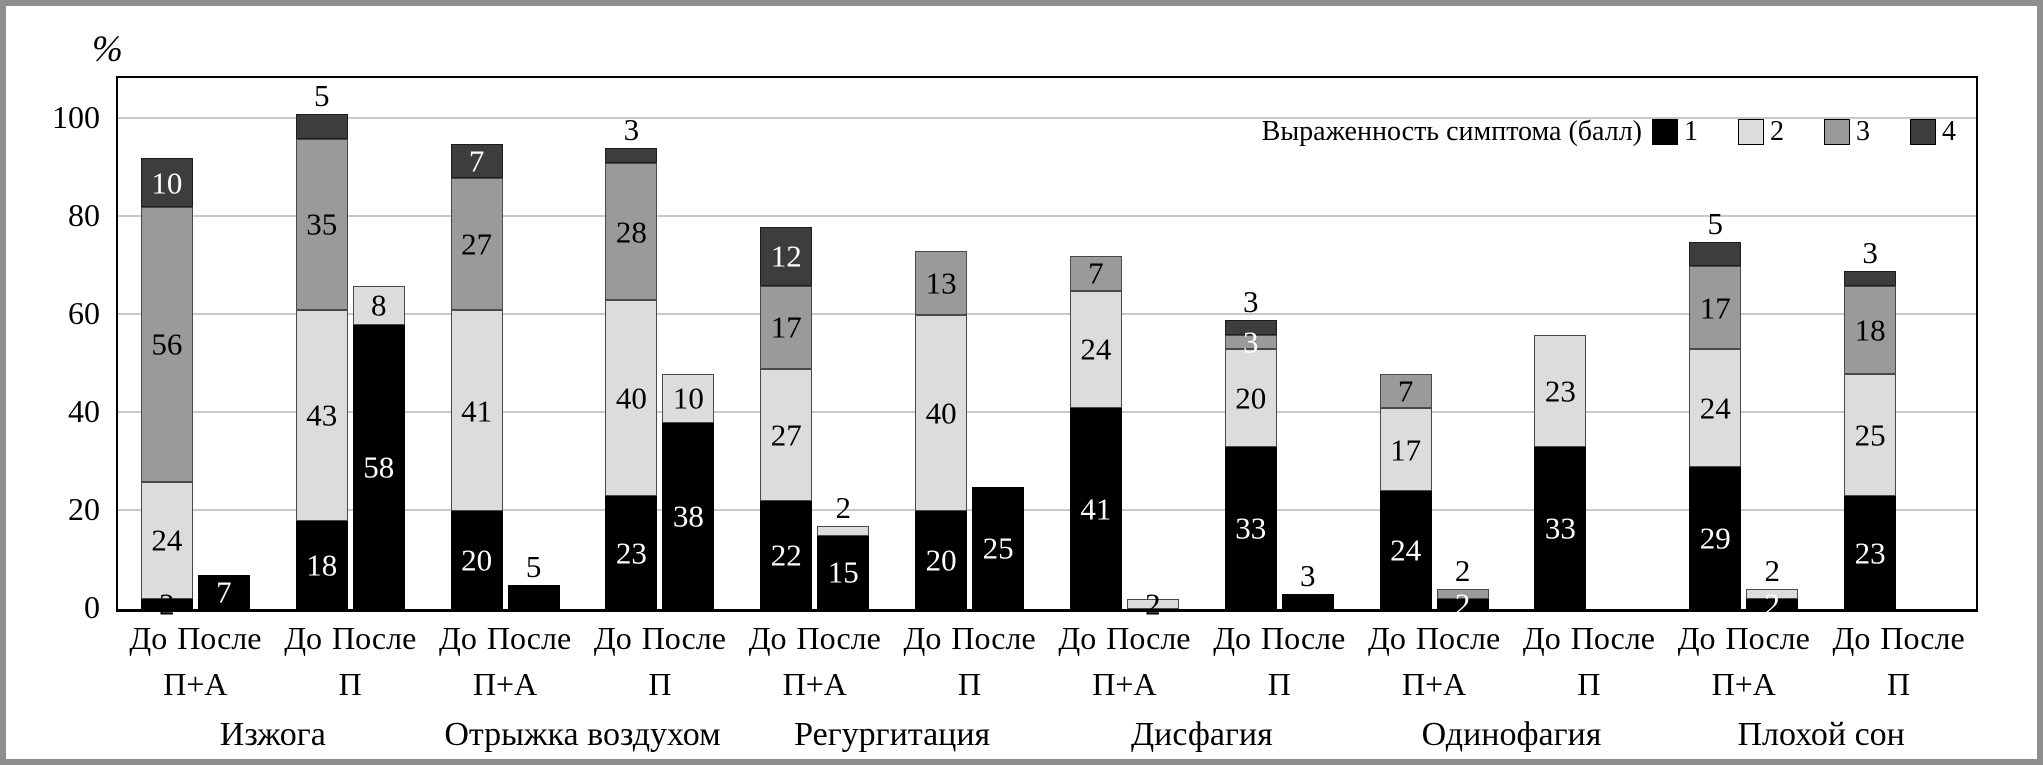 The height and width of the screenshot is (765, 2043). Describe the element at coordinates (107, 49) in the screenshot. I see `y-axis-unit-label: %` at that location.